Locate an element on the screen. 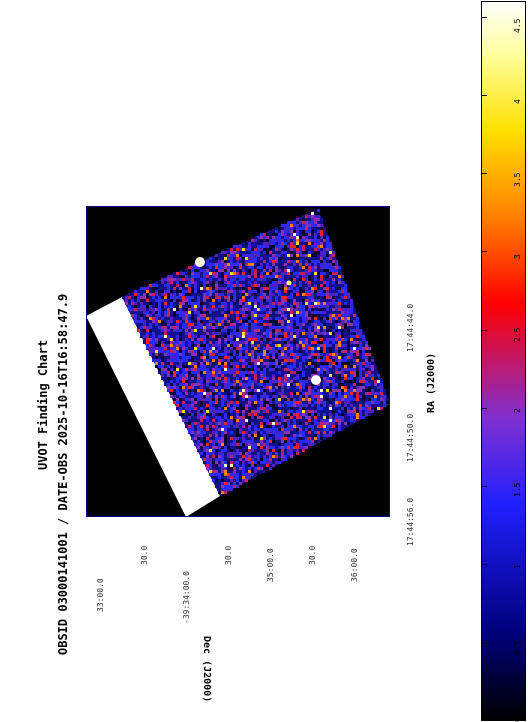 The image size is (528, 722). chart-title: UVOT Finding Chart is located at coordinates (43, 404).